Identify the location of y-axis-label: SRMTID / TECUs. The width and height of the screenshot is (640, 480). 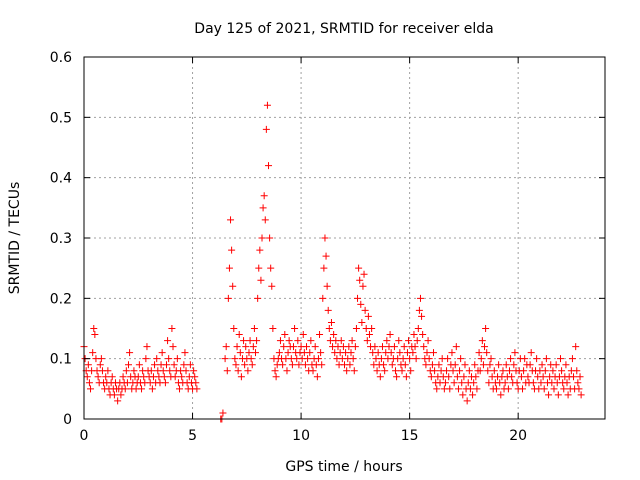
(15, 238).